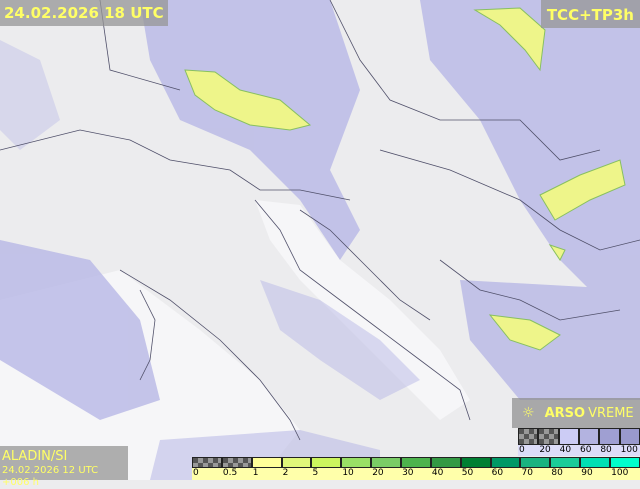 The height and width of the screenshot is (489, 640). Describe the element at coordinates (315, 473) in the screenshot. I see `legend-tick-label: 5` at that location.